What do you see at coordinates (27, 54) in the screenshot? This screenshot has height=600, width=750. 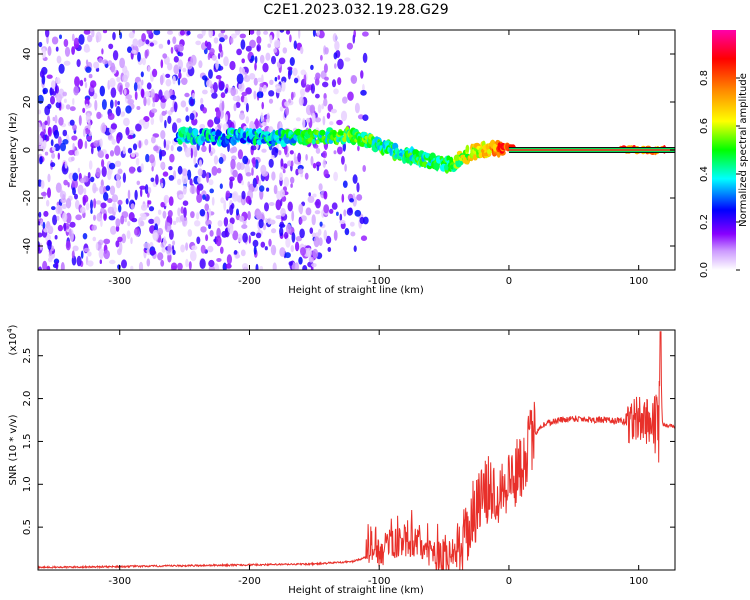 I see `y-tick-label: 40` at bounding box center [27, 54].